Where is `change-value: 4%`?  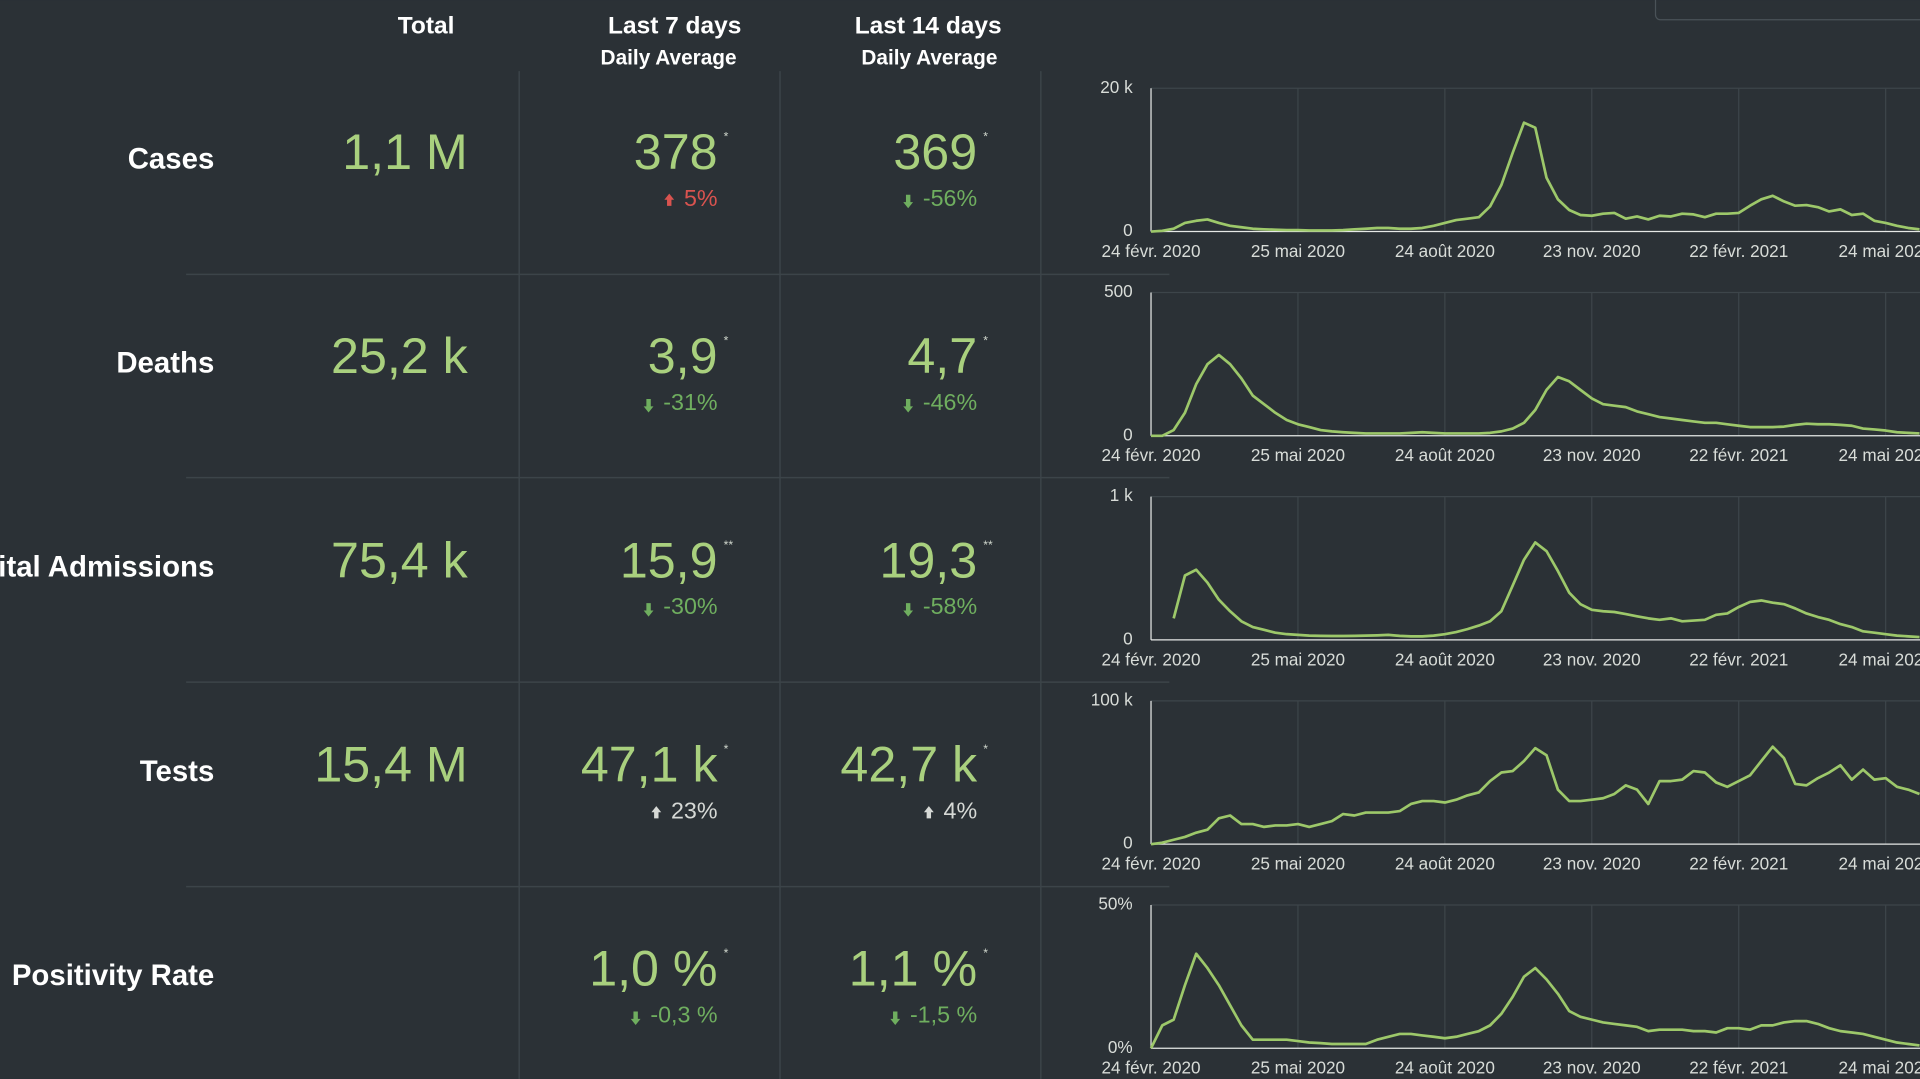
change-value: 4% is located at coordinates (961, 810).